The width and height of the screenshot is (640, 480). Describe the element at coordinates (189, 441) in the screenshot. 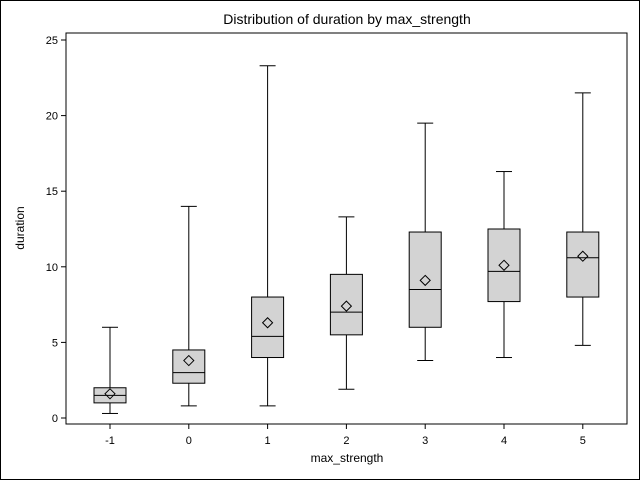

I see `x-tick-label: 0` at that location.